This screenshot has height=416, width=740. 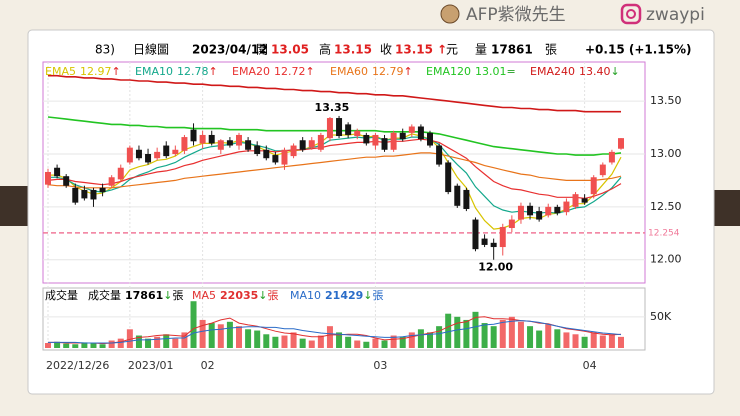 I want to click on legend-text: EMA10, so click(x=154, y=71).